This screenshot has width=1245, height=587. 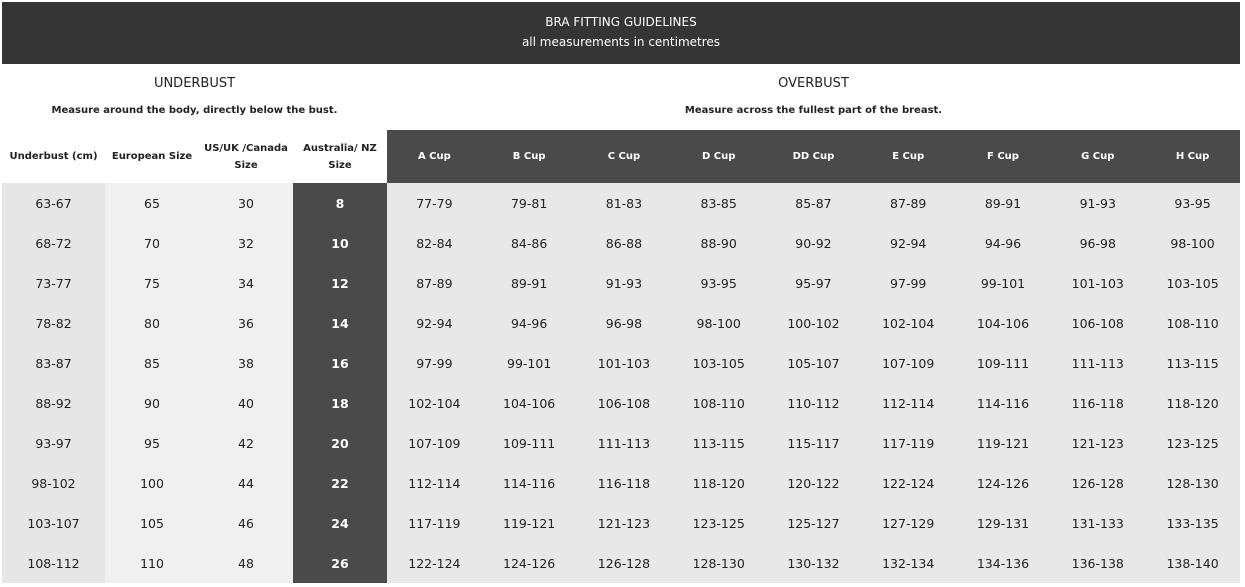 What do you see at coordinates (624, 563) in the screenshot?
I see `table-cell: 126-128` at bounding box center [624, 563].